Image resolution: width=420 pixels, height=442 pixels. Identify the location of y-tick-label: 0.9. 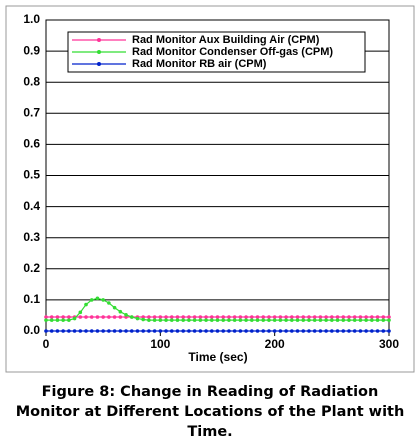
(31, 50).